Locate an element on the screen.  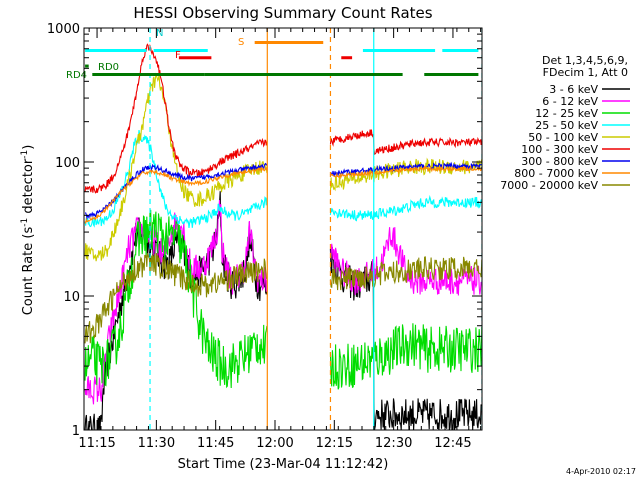
y-tick-label: 10 is located at coordinates (71, 297).